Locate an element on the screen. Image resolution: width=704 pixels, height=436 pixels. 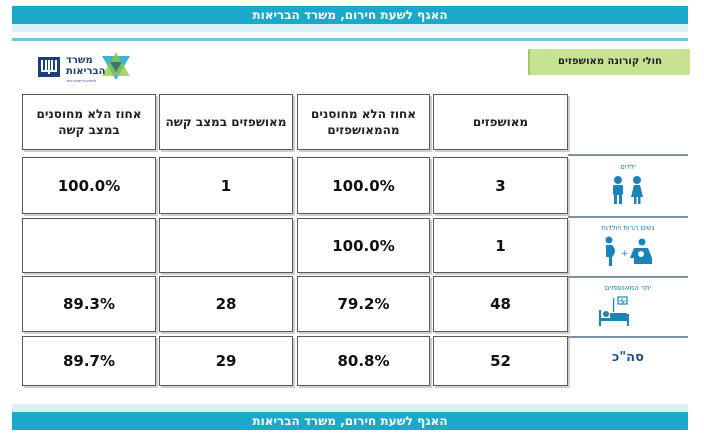
cell-pregnant-unvacc-pct: 100.0% is located at coordinates (363, 245).